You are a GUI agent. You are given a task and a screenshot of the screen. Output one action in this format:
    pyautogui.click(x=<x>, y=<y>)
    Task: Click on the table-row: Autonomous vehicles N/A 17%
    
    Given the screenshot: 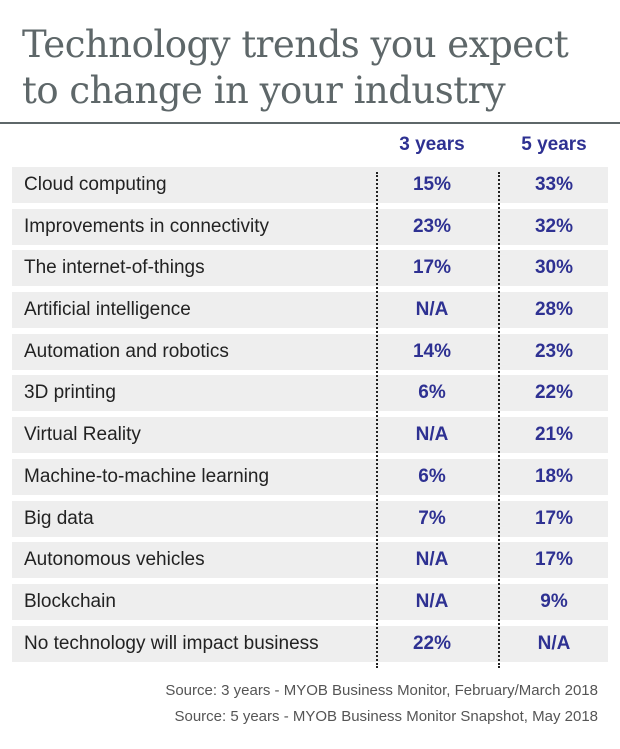 What is the action you would take?
    pyautogui.click(x=310, y=560)
    